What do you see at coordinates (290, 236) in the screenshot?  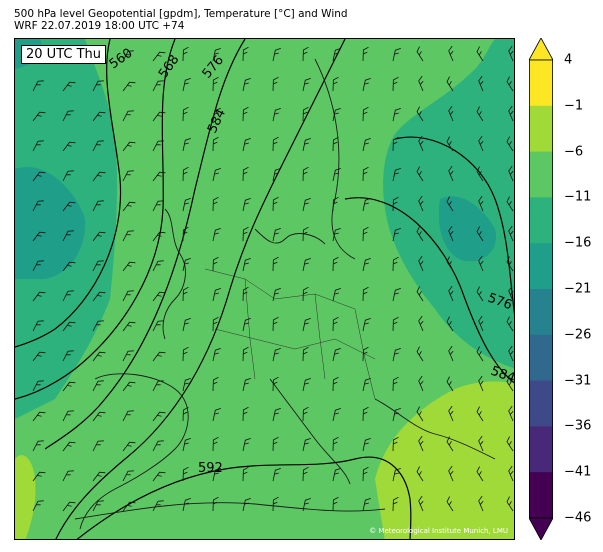 I see `coast-north-sea` at bounding box center [290, 236].